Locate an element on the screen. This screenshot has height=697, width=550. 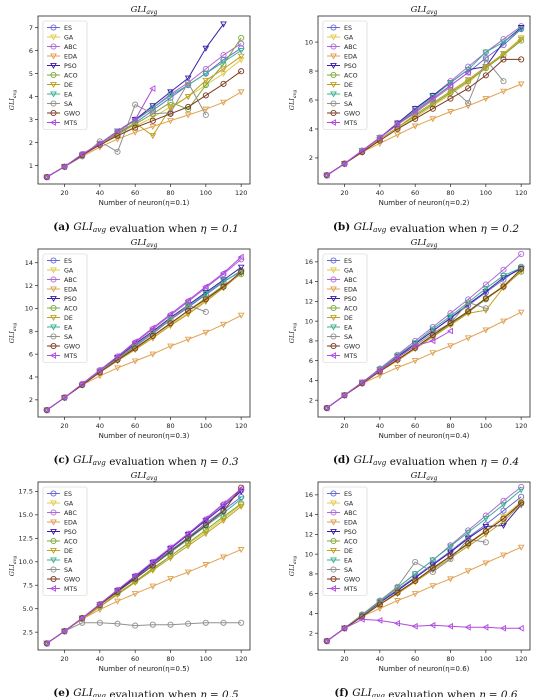
legend-label: EDA is located at coordinates (351, 56).